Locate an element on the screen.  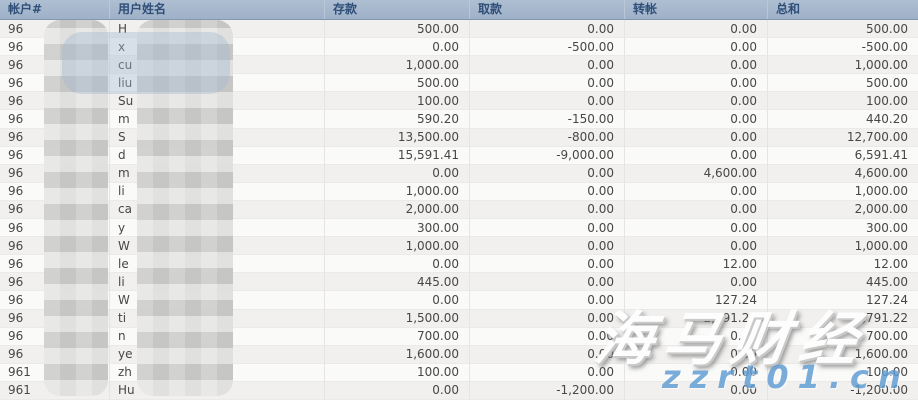
redaction-blur-account is located at coordinates (76, 208).